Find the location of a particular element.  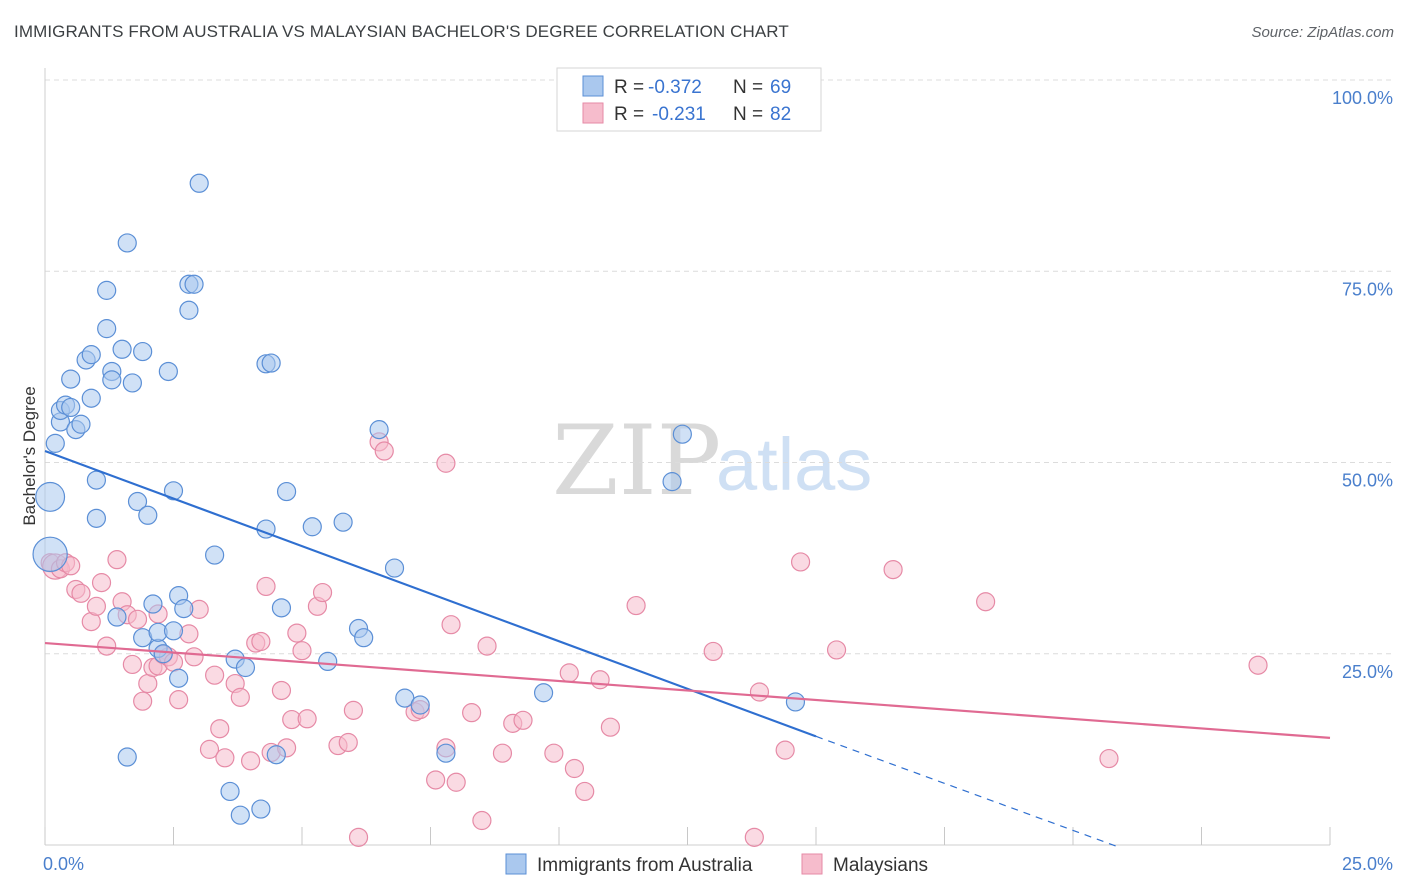

legend-r-value-blue: -0.372 is located at coordinates (675, 87).